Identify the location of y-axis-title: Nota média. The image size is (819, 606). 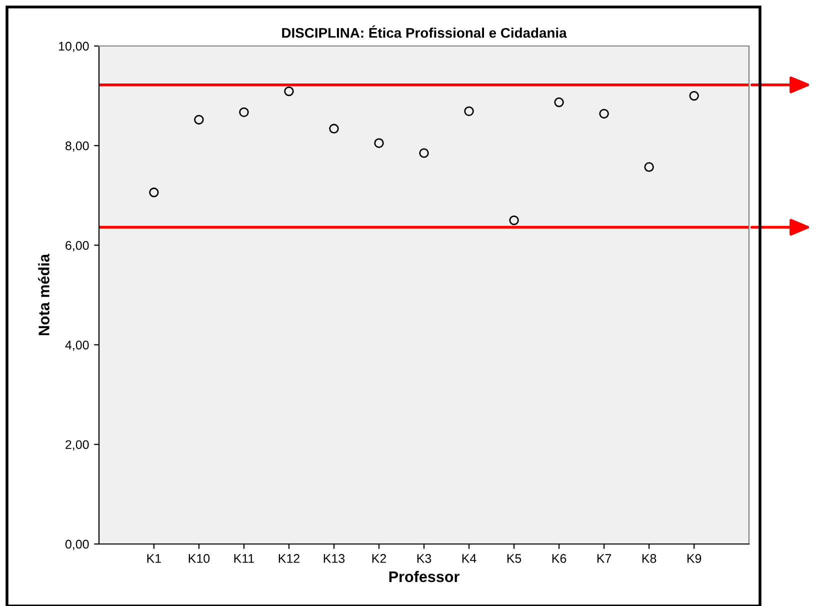
(44, 295).